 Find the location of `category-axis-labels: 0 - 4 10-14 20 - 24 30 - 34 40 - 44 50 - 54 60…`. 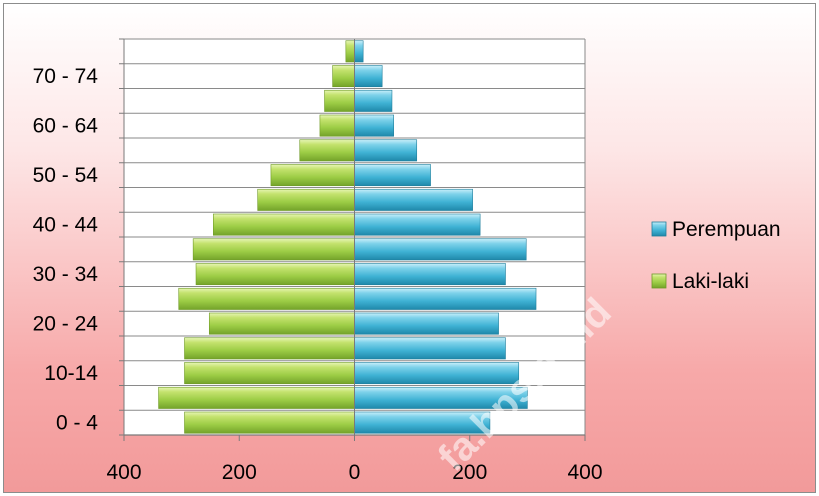

category-axis-labels: 0 - 4 10-14 20 - 24 30 - 34 40 - 44 50 - 54 60… is located at coordinates (66, 250).